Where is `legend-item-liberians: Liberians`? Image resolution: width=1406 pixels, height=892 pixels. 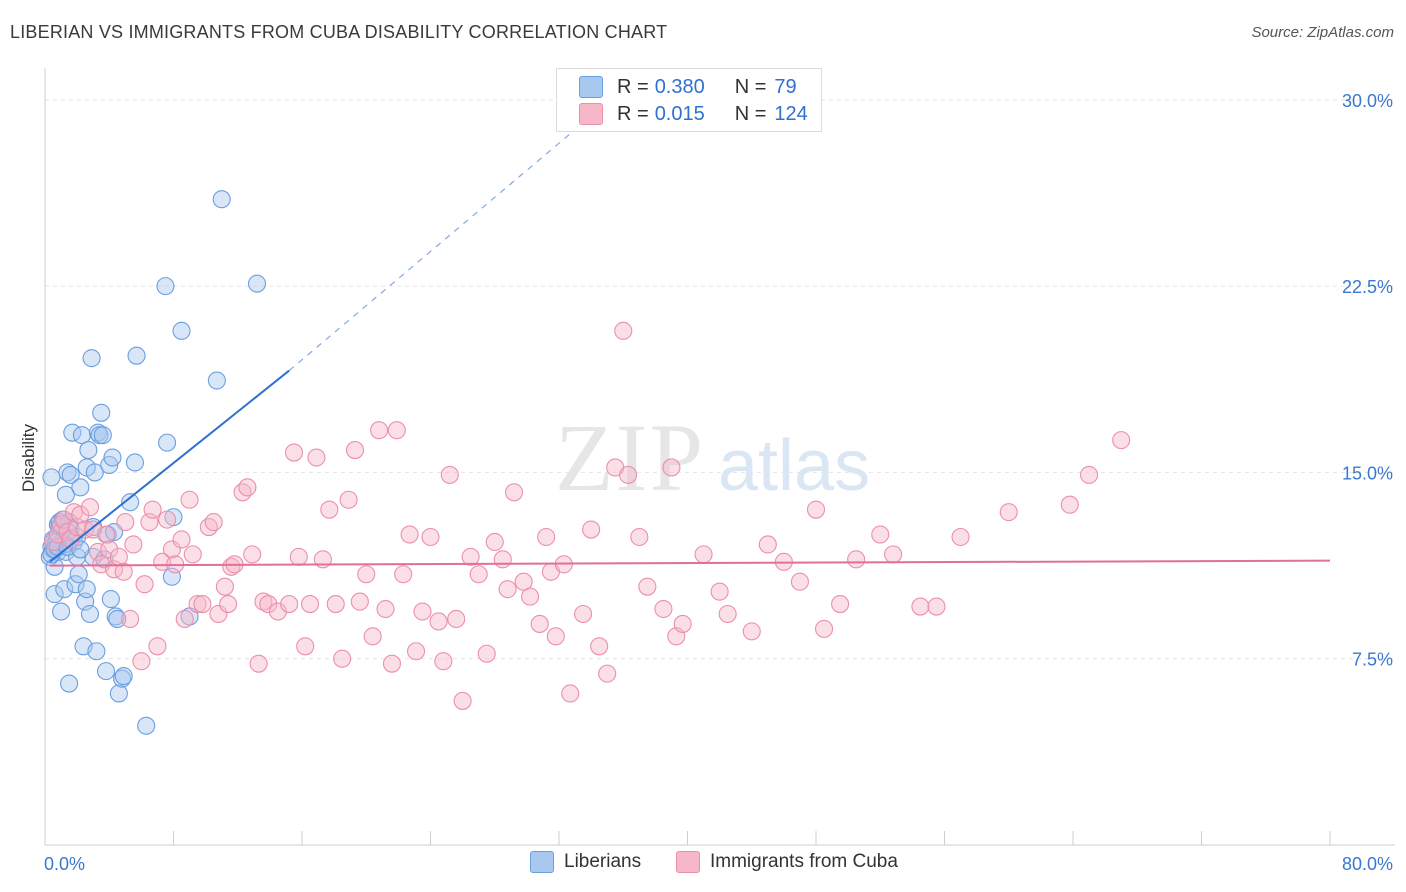 legend-item-liberians: Liberians is located at coordinates (585, 862).